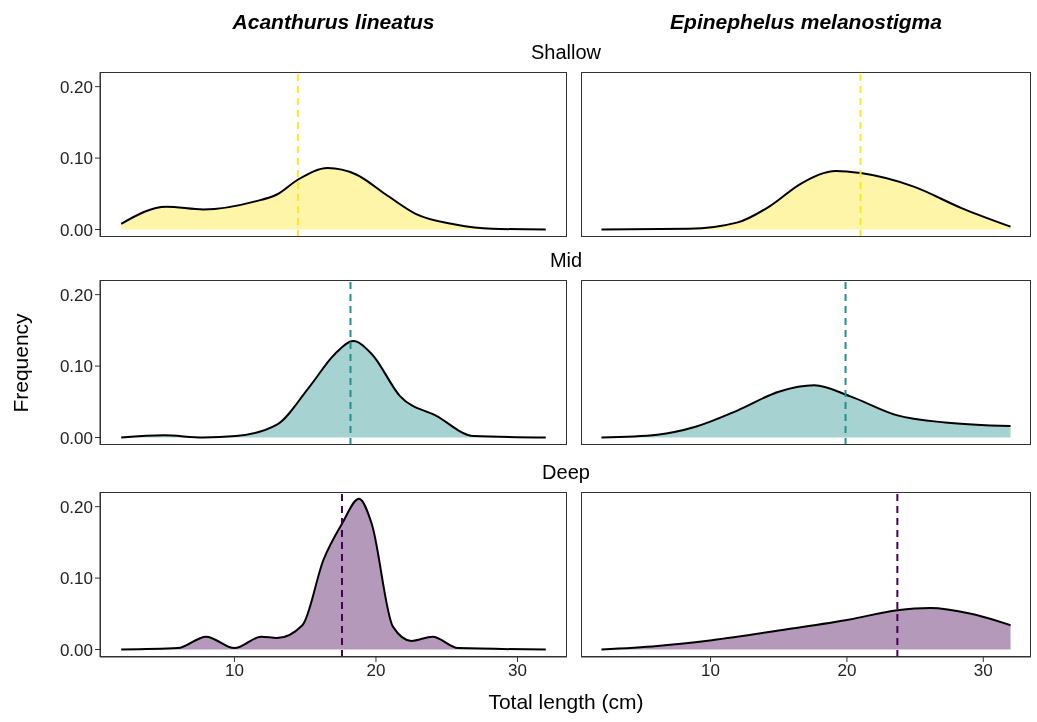  I want to click on chart-subtitle: Deep, so click(566, 472).